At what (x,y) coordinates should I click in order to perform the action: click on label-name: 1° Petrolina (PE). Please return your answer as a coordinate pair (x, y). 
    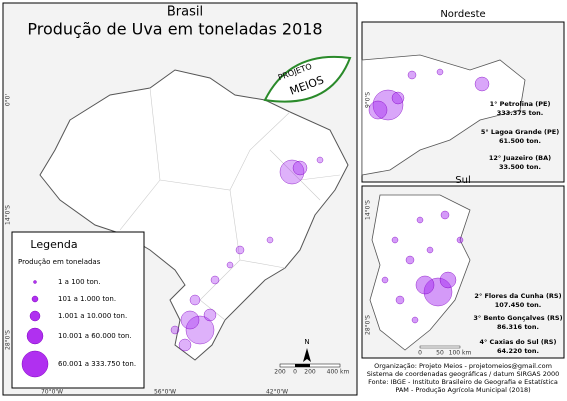
    Looking at the image, I should click on (520, 104).